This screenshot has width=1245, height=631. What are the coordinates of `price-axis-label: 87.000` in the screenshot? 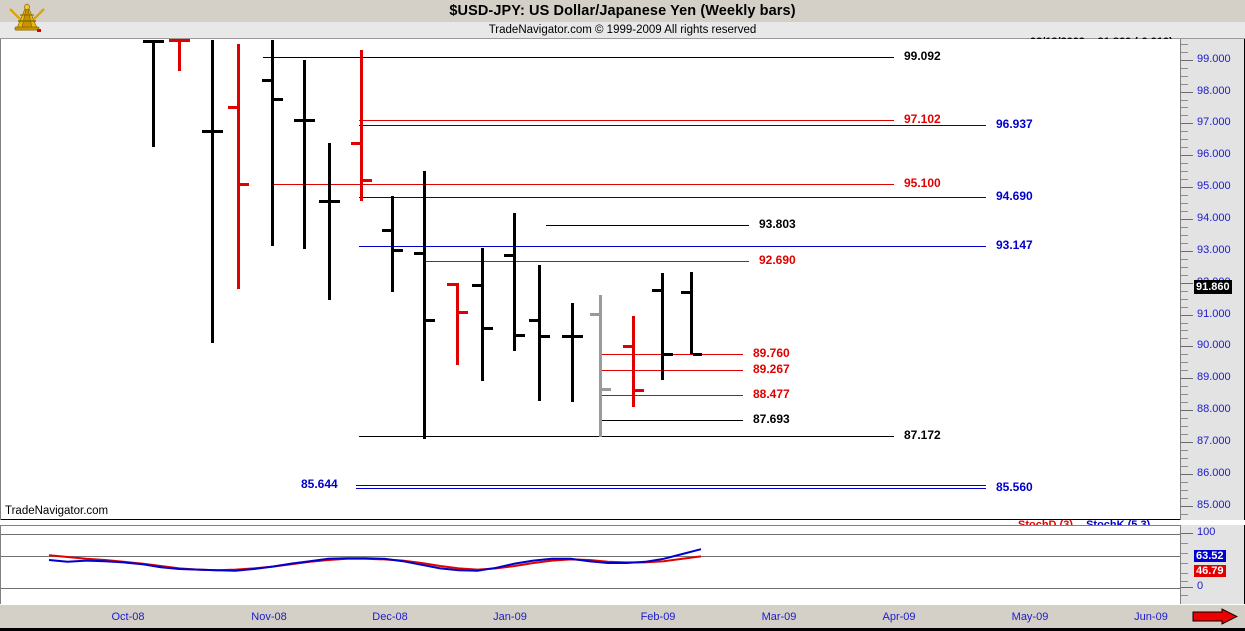 It's located at (1214, 440).